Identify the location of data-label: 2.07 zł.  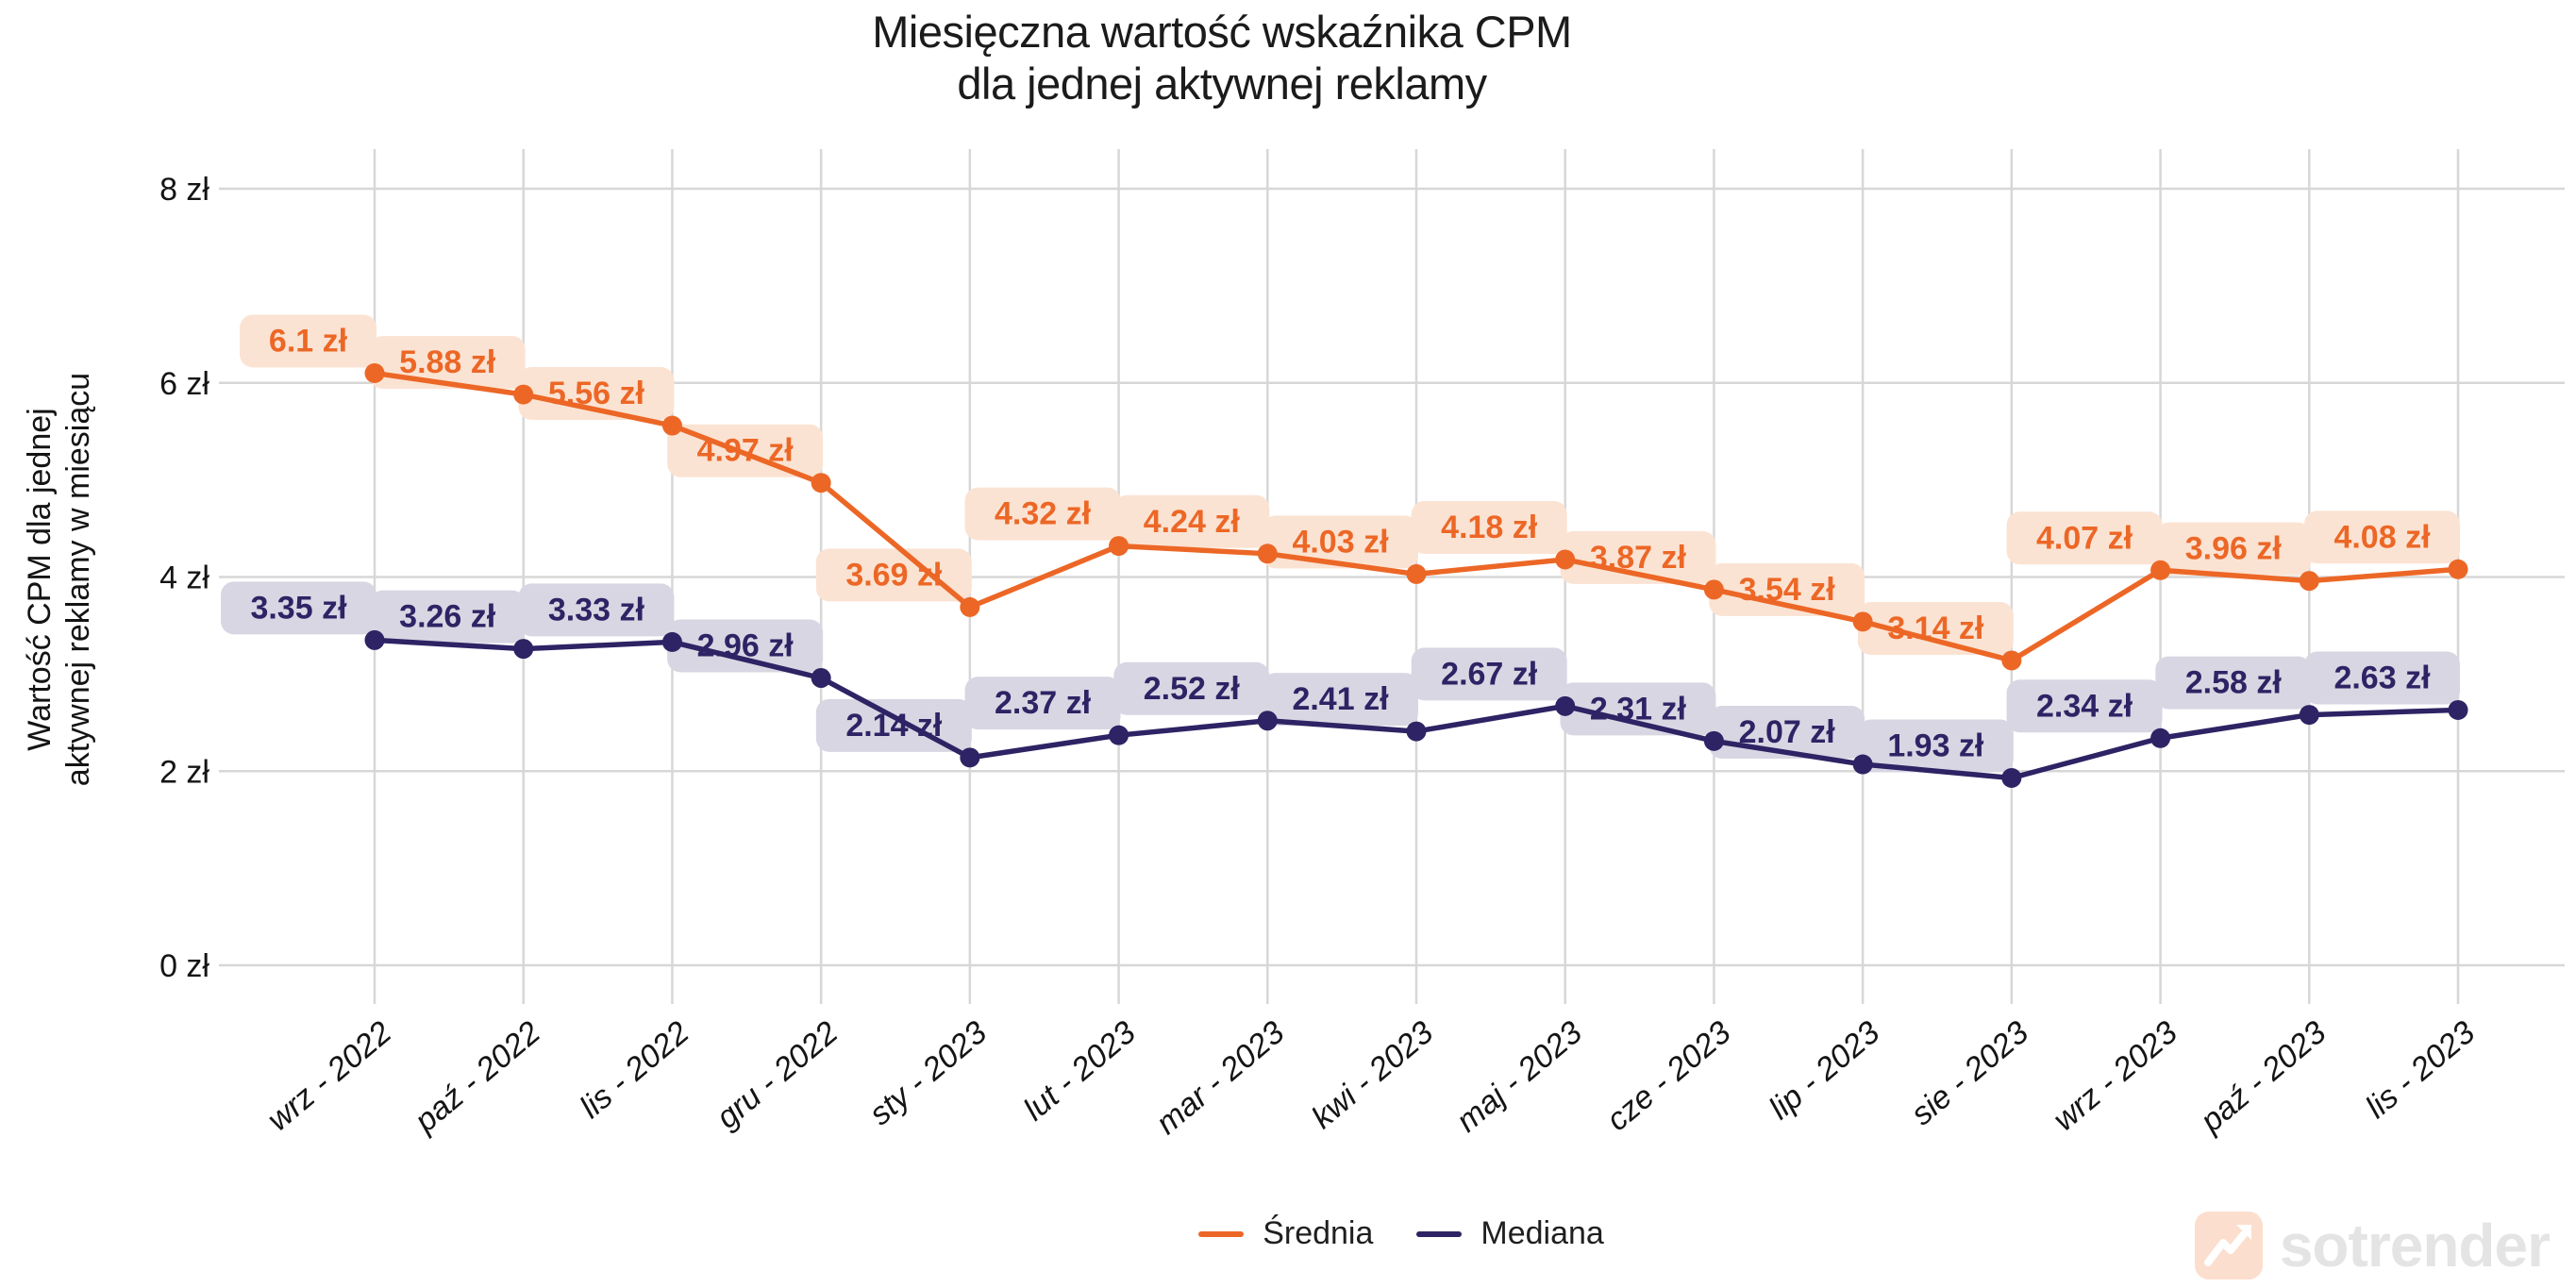
(1787, 732).